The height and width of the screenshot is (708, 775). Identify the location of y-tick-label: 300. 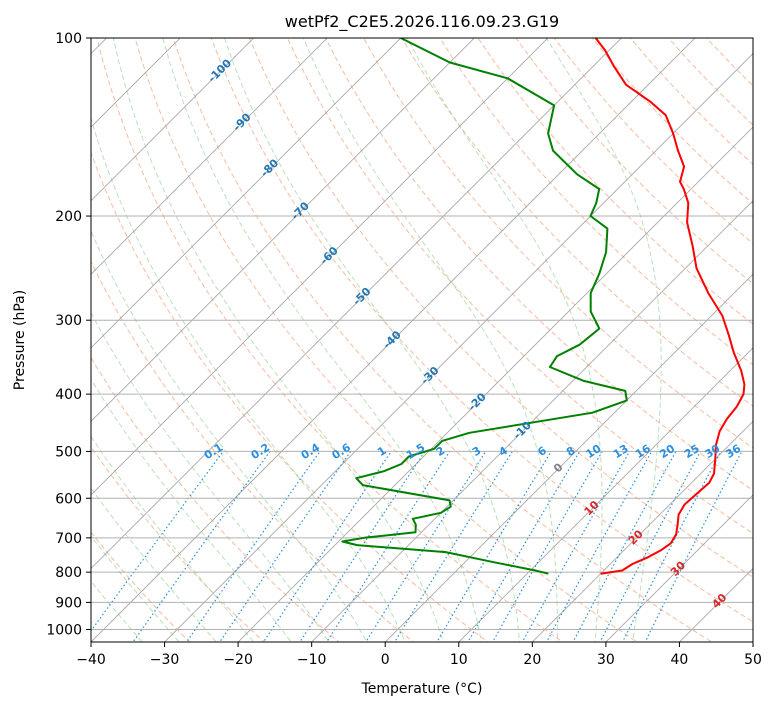
(68, 321).